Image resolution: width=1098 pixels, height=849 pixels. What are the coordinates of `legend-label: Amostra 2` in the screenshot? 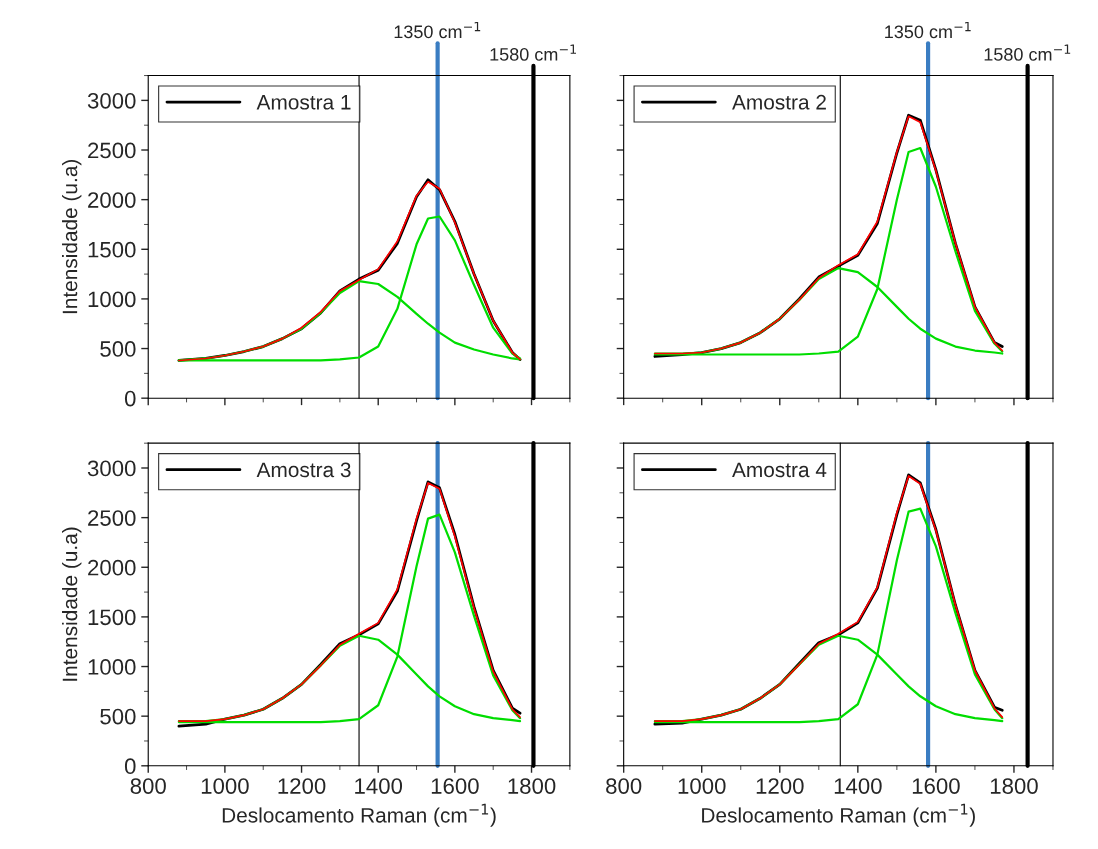 It's located at (779, 102).